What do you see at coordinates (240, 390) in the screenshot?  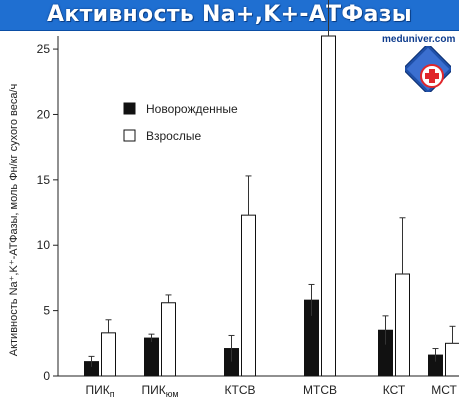 I see `x-category-label: КТСВ` at bounding box center [240, 390].